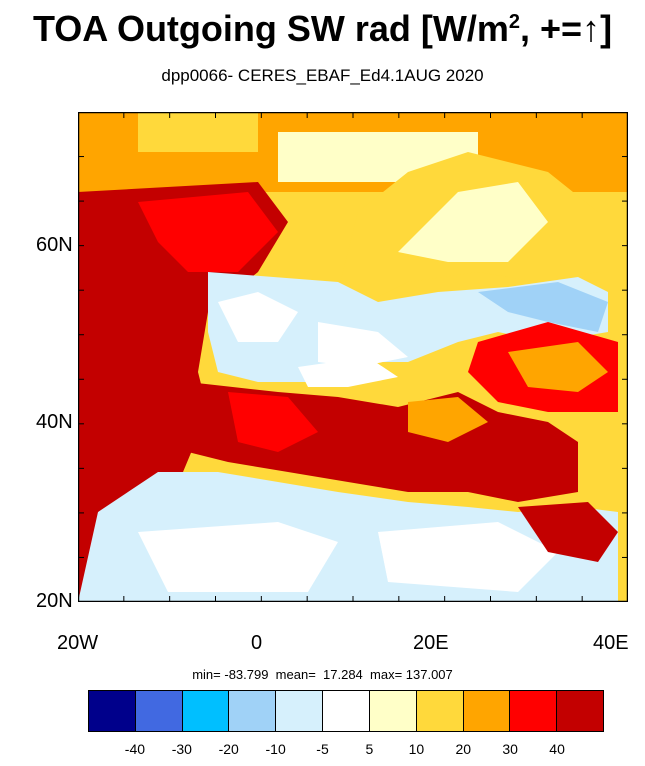 The image size is (645, 766). I want to click on central-europe-patch, so click(363, 344).